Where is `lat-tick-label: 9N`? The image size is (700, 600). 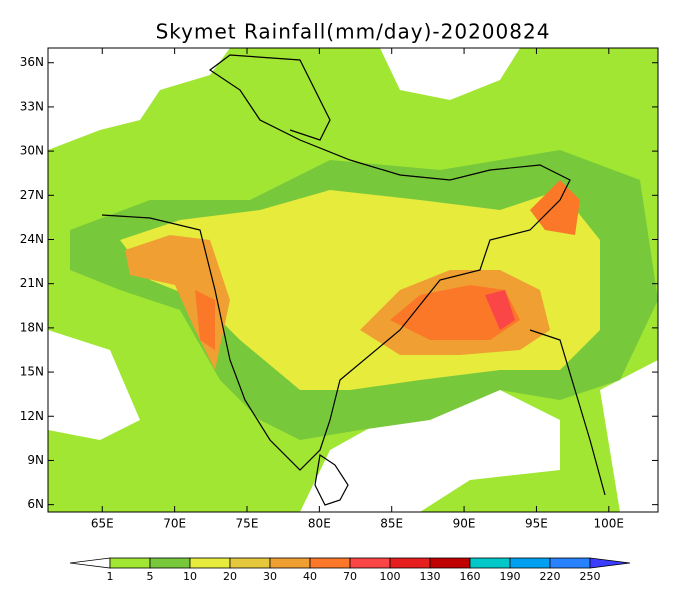 lat-tick-label: 9N is located at coordinates (35, 460).